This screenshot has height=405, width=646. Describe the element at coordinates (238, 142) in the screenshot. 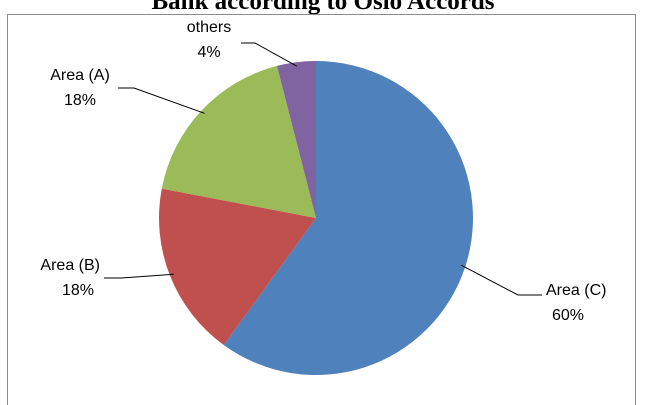

I see `pie-slice-area-a` at that location.